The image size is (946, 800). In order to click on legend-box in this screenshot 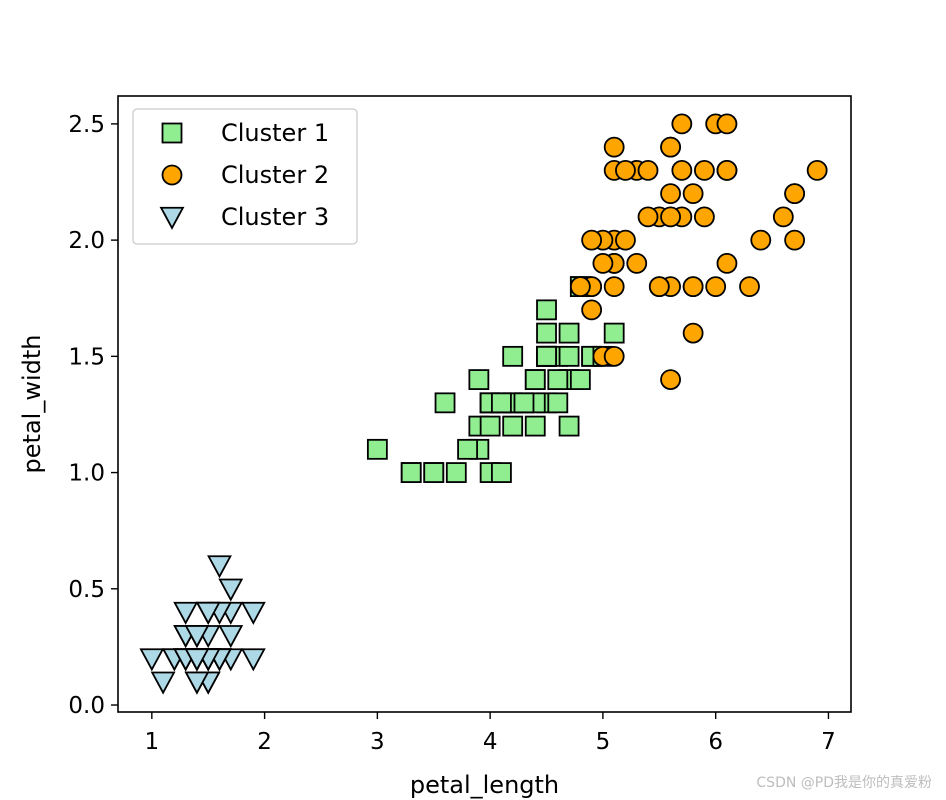, I will do `click(245, 176)`.